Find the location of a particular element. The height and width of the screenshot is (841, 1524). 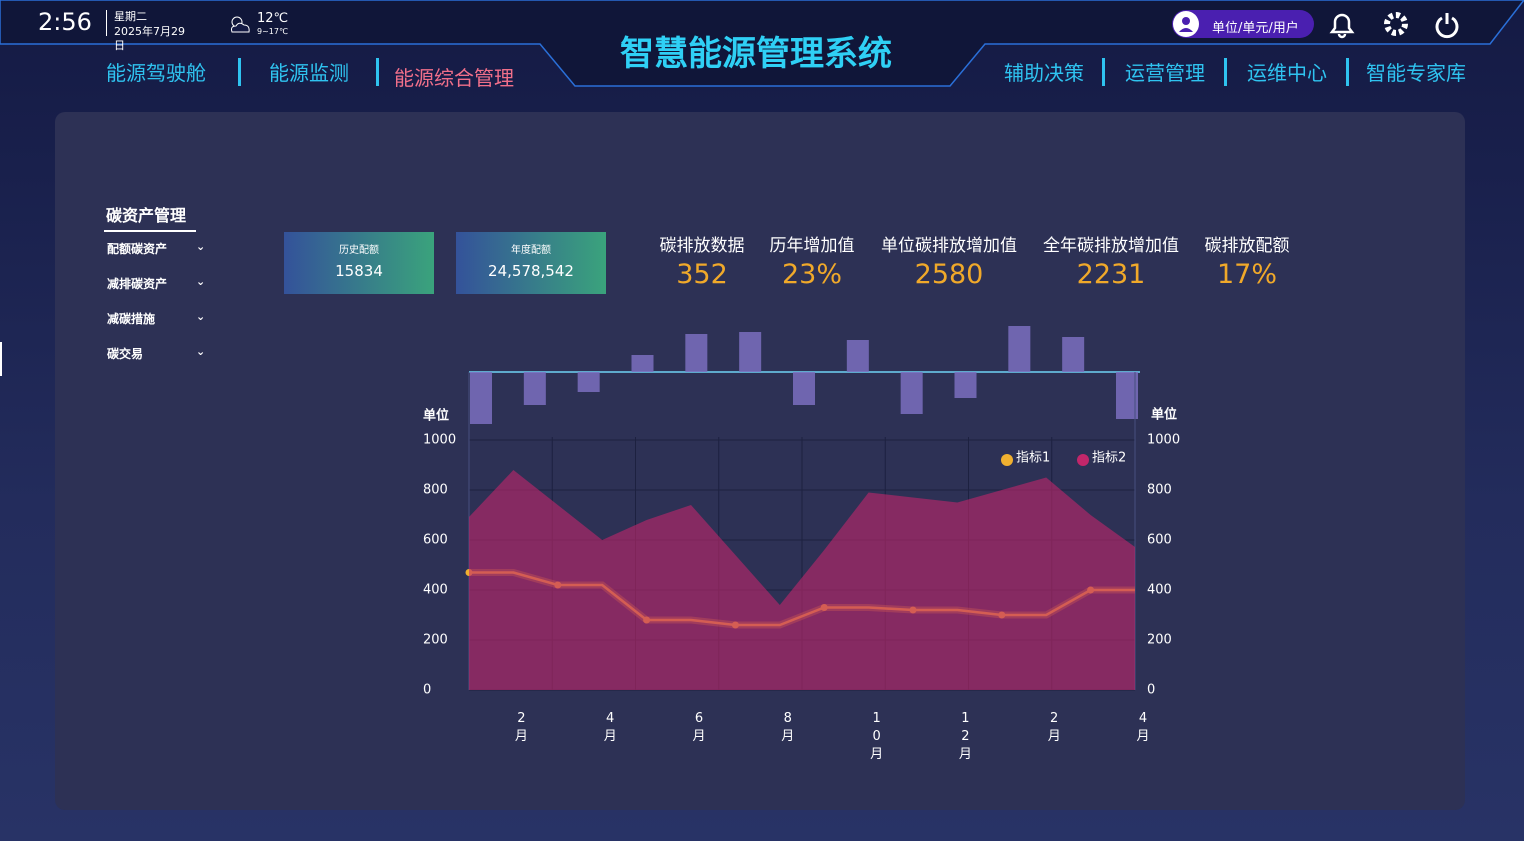

legend-label: 指标2 is located at coordinates (1109, 458).